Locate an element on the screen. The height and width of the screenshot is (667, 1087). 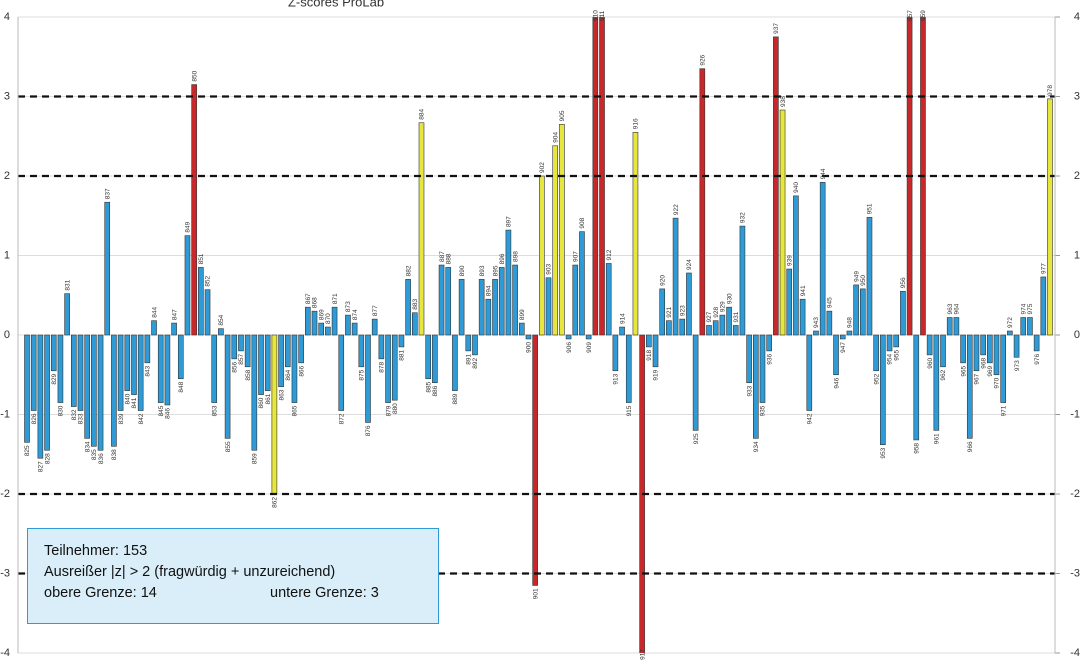
info-lower: untere Grenze: 3 is located at coordinates (324, 593).